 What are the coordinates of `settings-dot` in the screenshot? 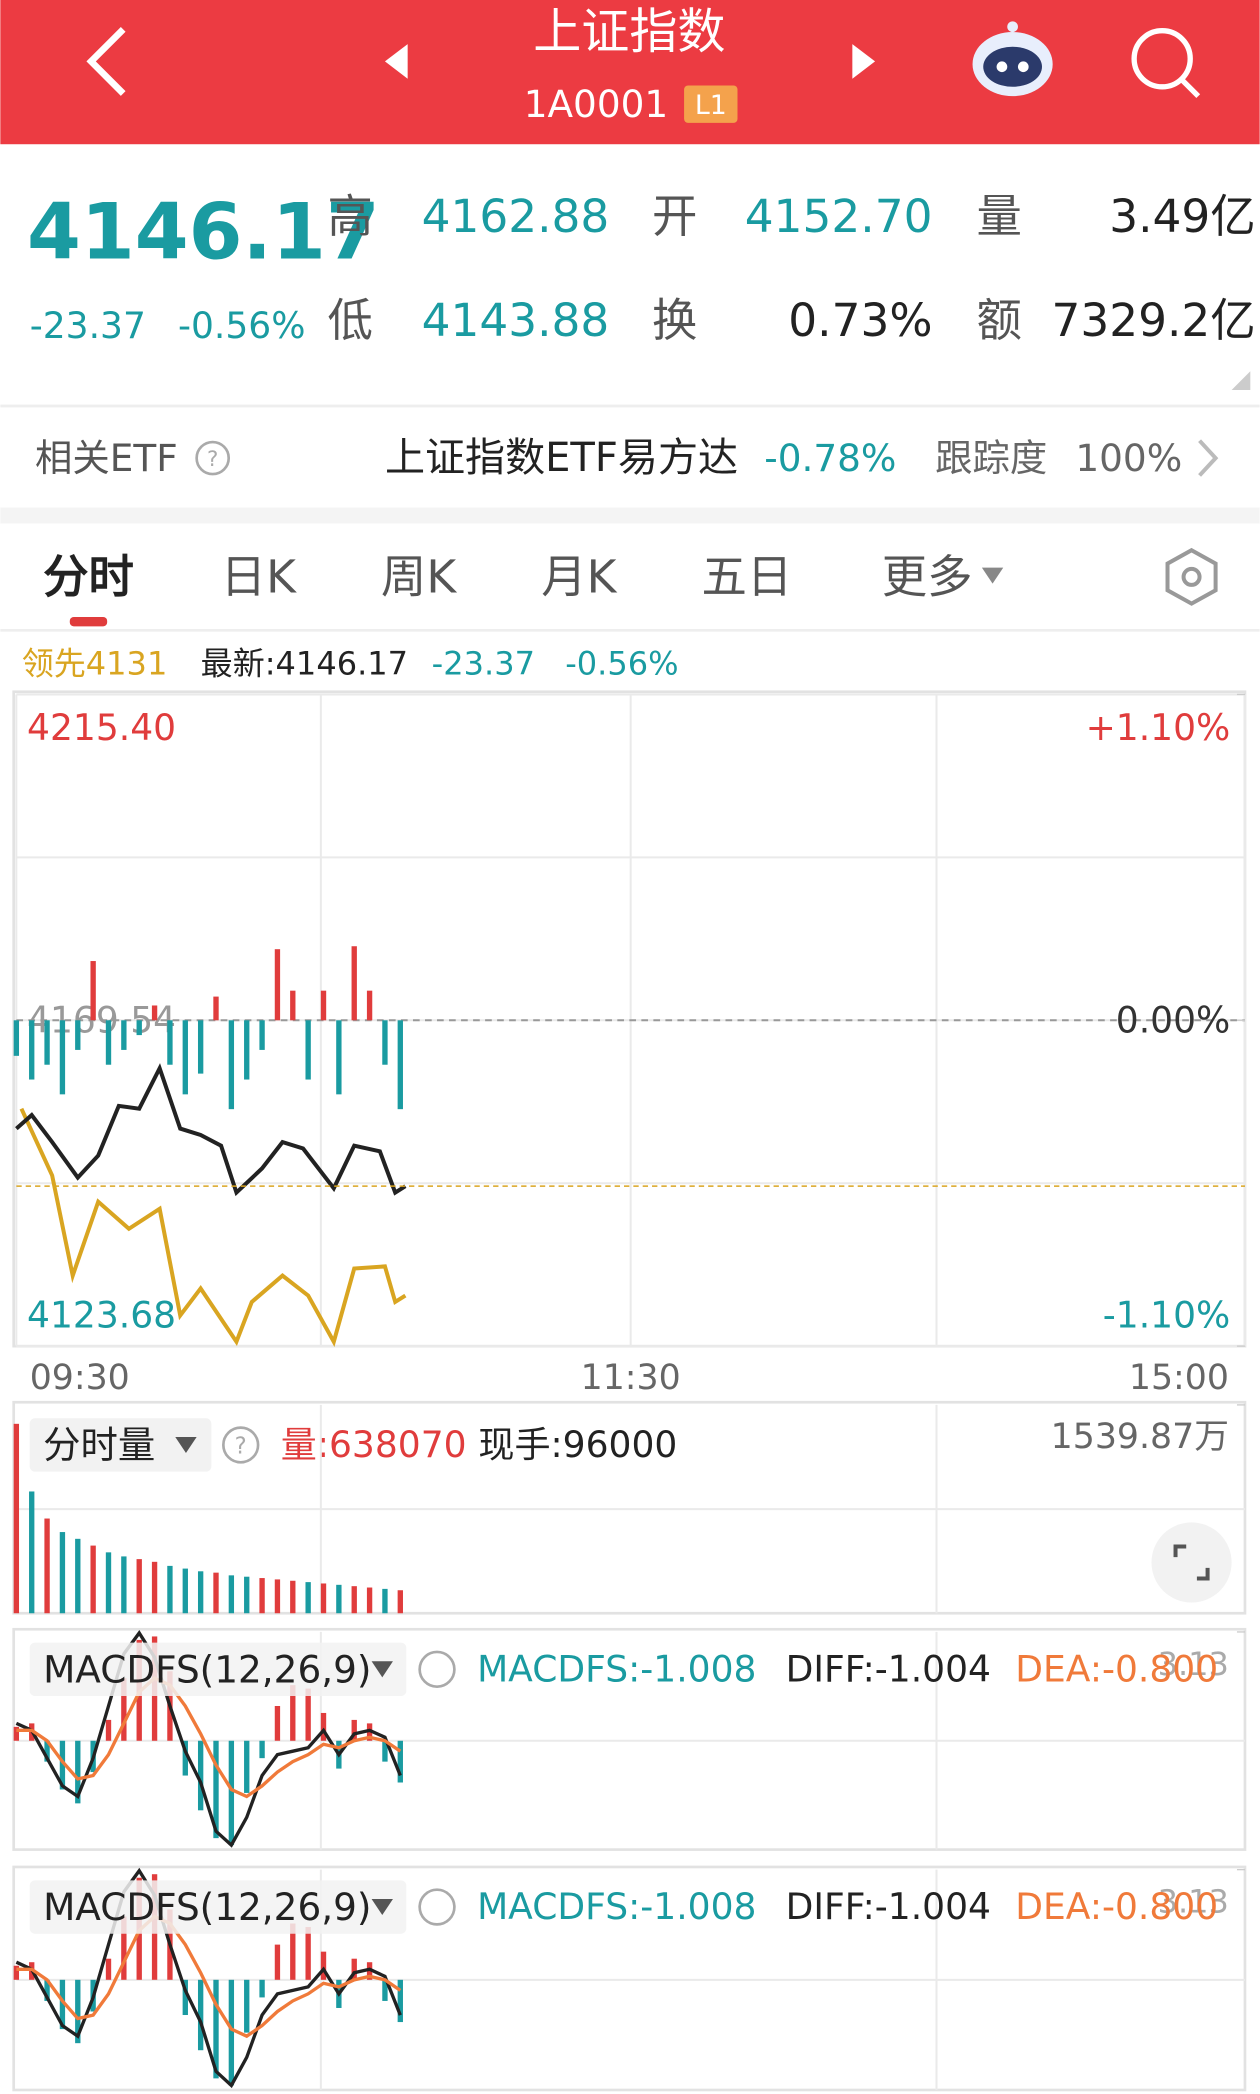 It's located at (1191, 576).